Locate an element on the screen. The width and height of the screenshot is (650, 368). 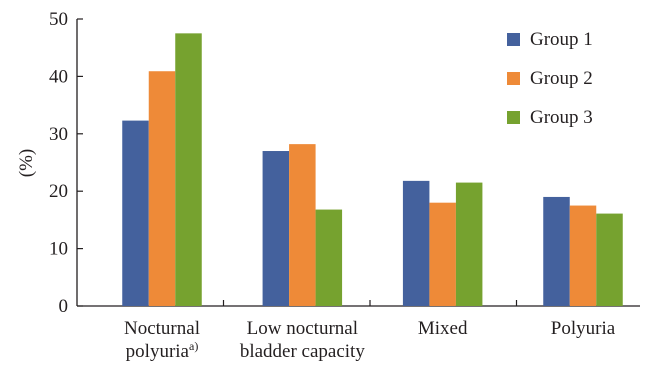
y-tick-label: 20 is located at coordinates (58, 191).